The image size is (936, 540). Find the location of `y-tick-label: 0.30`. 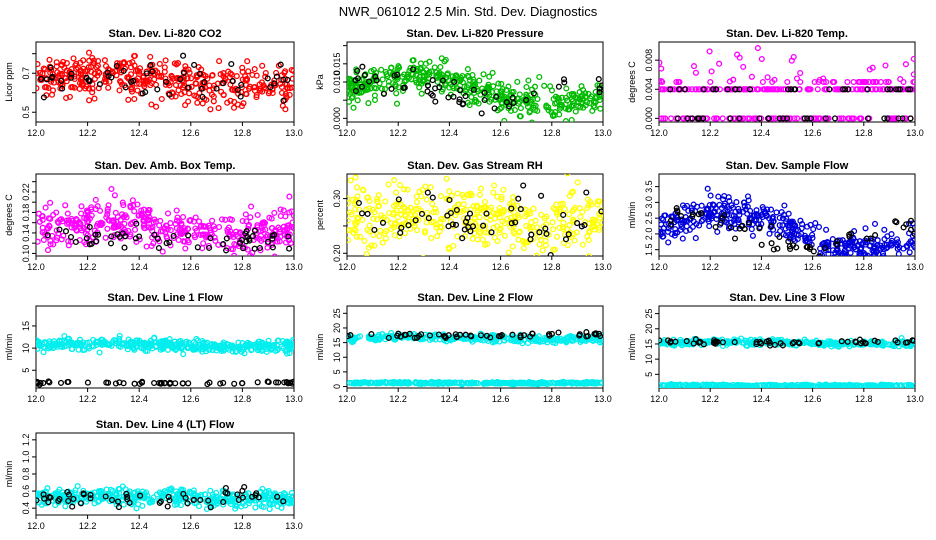

y-tick-label: 0.30 is located at coordinates (337, 199).